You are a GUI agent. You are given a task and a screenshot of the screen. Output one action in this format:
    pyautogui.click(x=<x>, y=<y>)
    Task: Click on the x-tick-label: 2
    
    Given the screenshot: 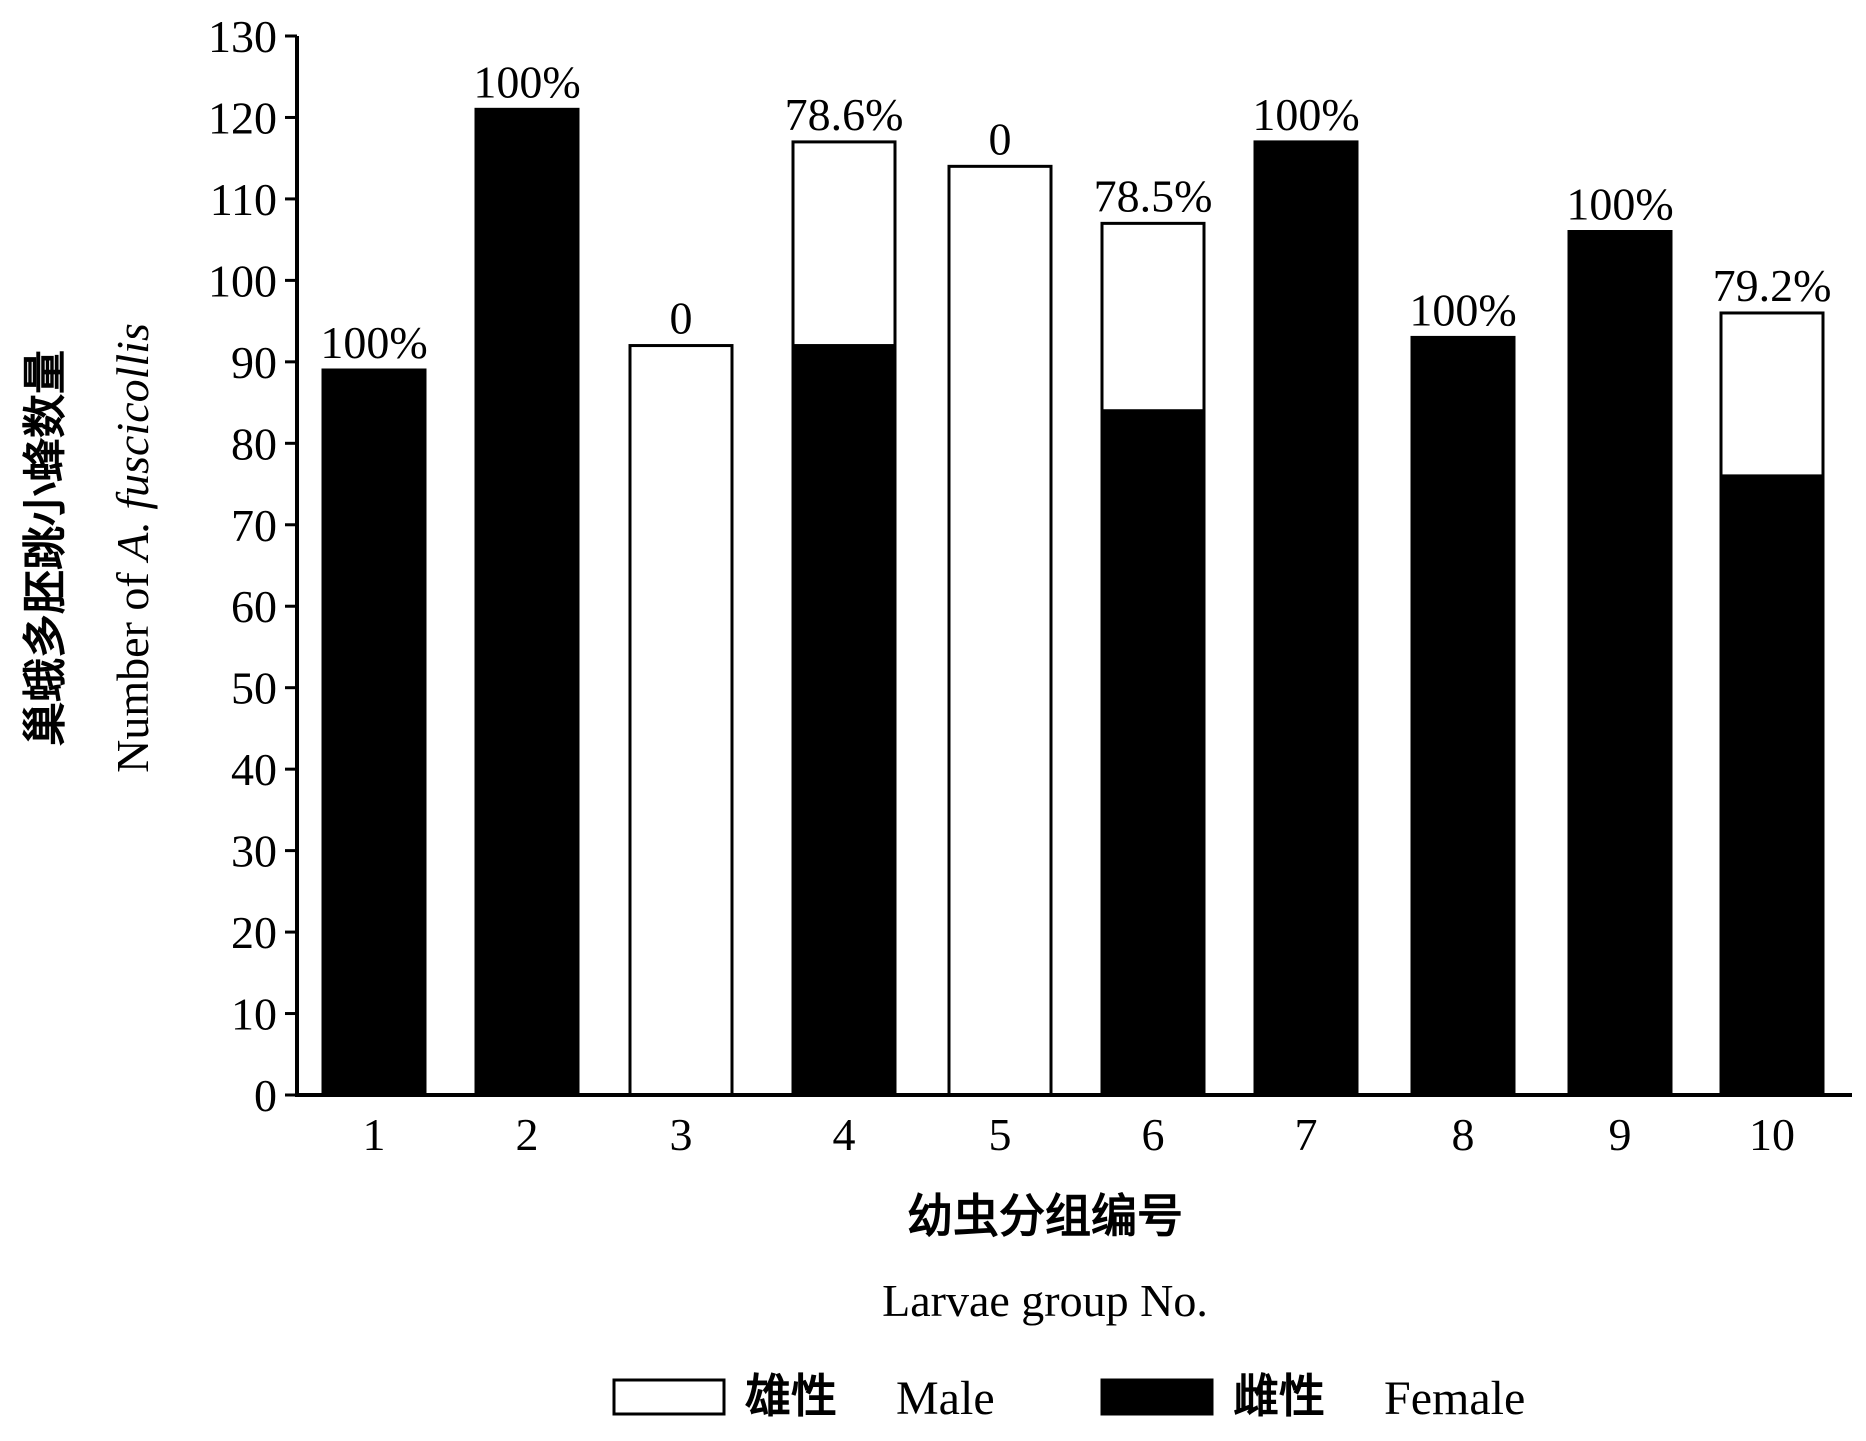 What is the action you would take?
    pyautogui.click(x=527, y=1134)
    